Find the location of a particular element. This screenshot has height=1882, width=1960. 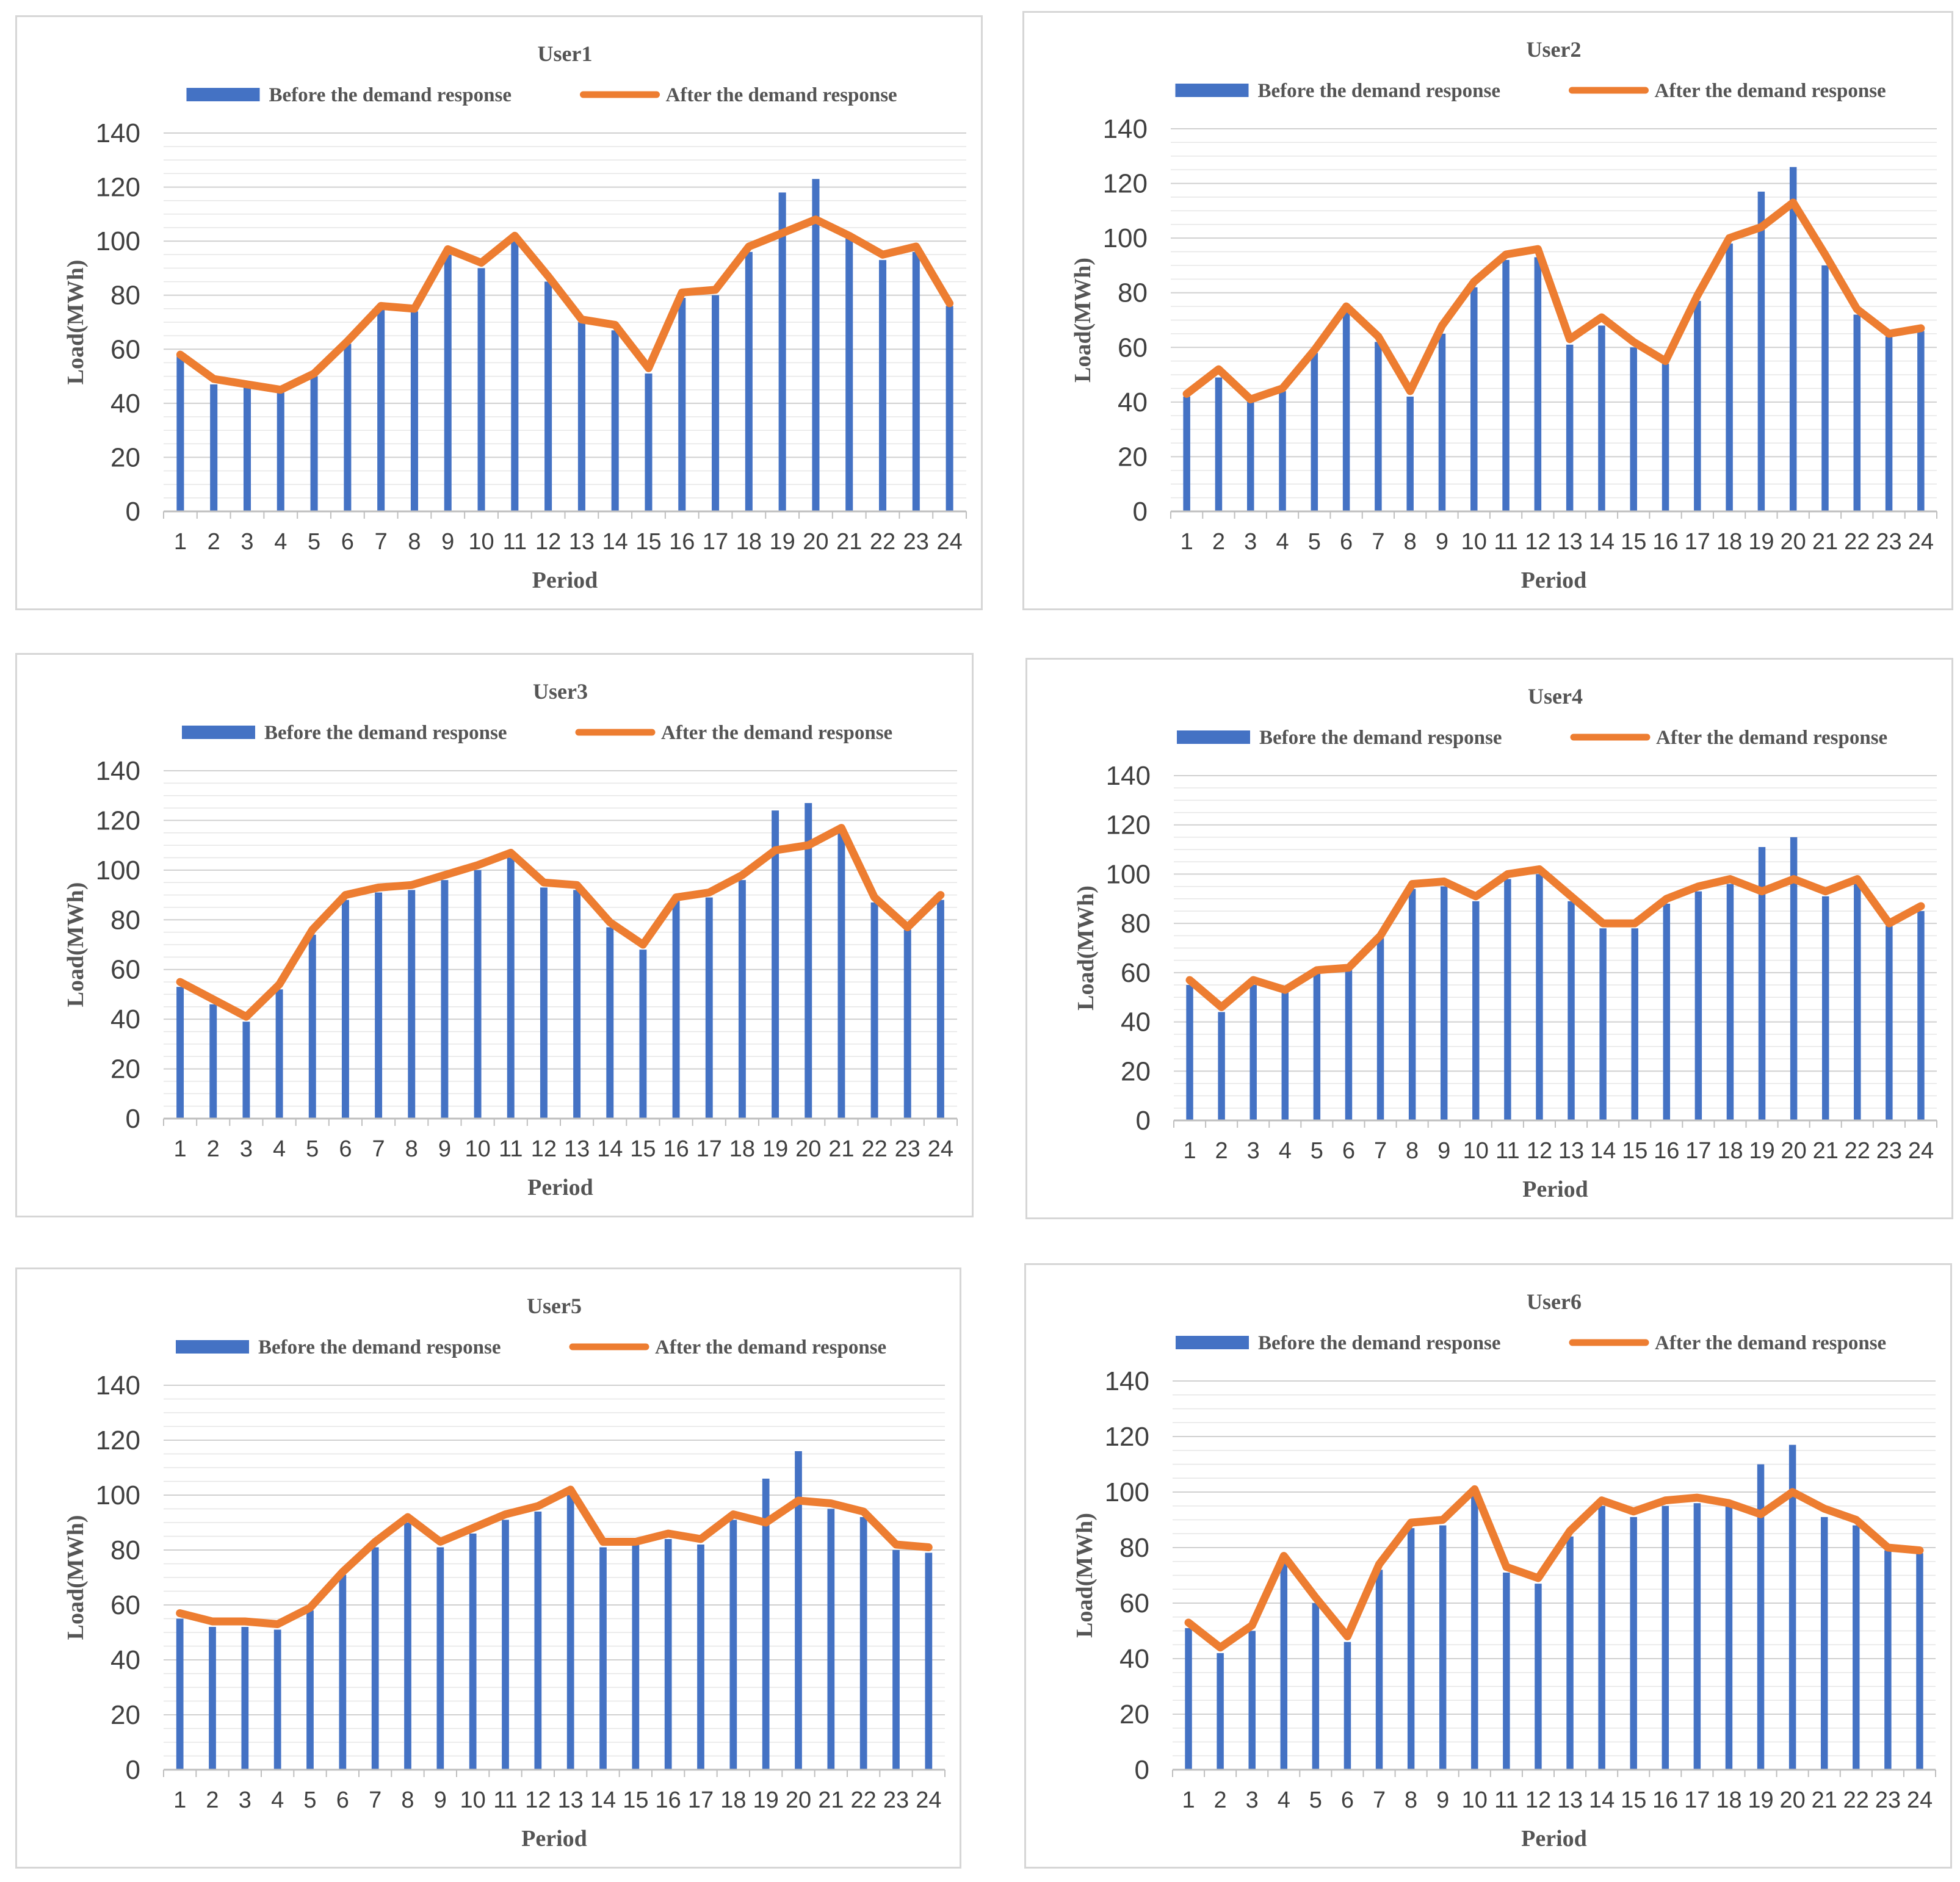

x-tick-label: 2 is located at coordinates (214, 1149).